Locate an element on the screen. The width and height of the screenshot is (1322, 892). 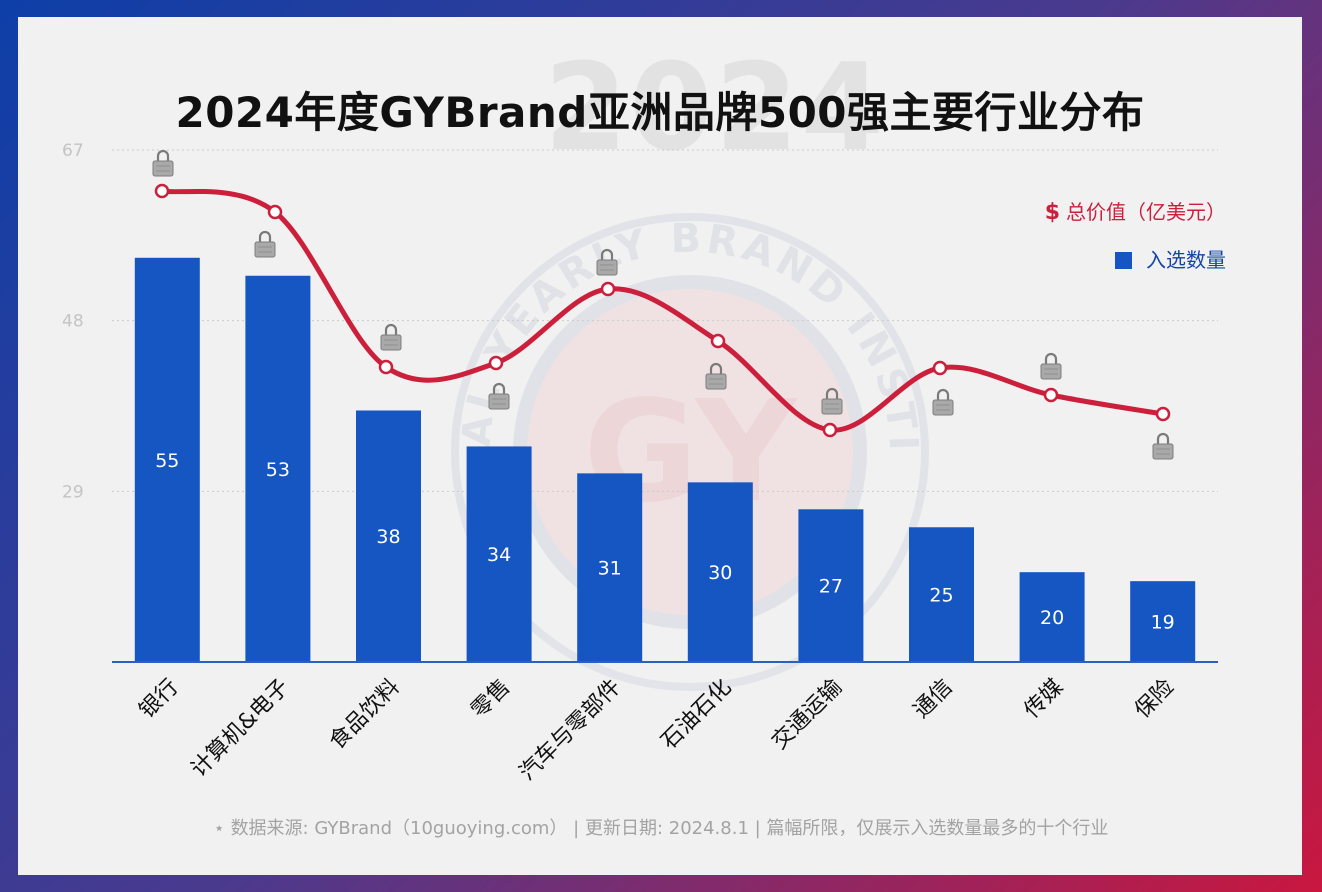
legend-value-label: 总价值（亿美元） is located at coordinates (1146, 212).